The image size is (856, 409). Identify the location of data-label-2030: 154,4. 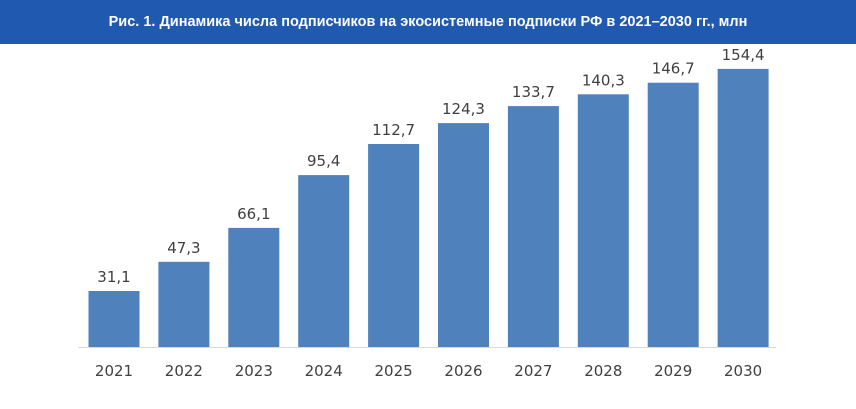
(743, 55).